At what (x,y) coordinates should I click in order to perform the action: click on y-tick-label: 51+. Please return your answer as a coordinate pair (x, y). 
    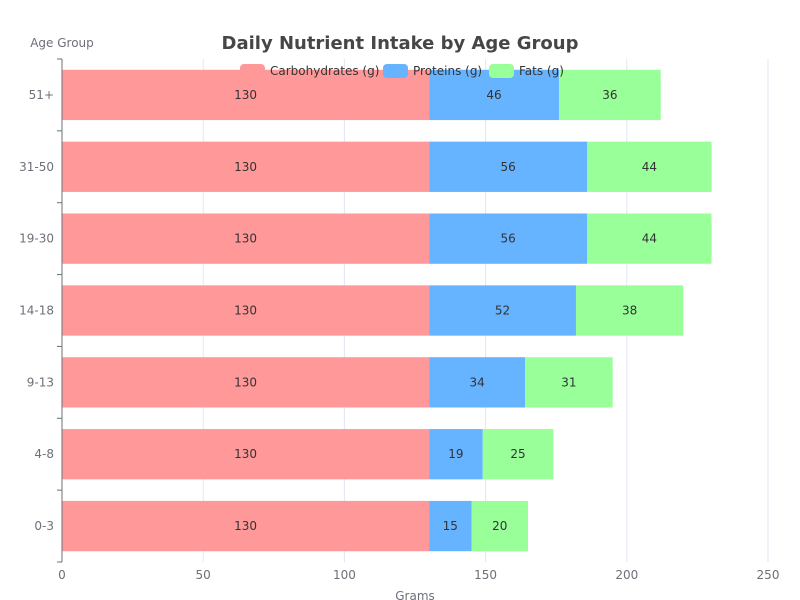
    Looking at the image, I should click on (41, 95).